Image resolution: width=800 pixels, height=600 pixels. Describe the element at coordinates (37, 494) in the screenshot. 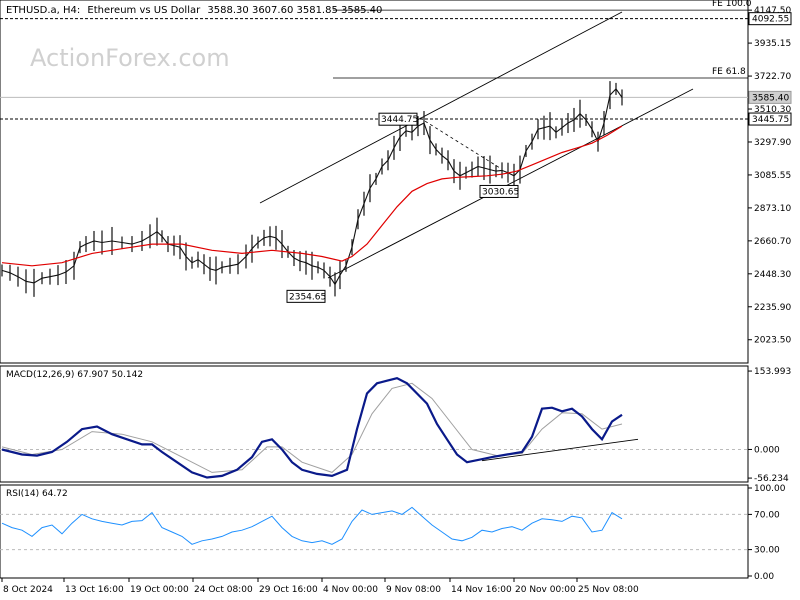

I see `rsi-title: RSI(14) 64.72` at that location.